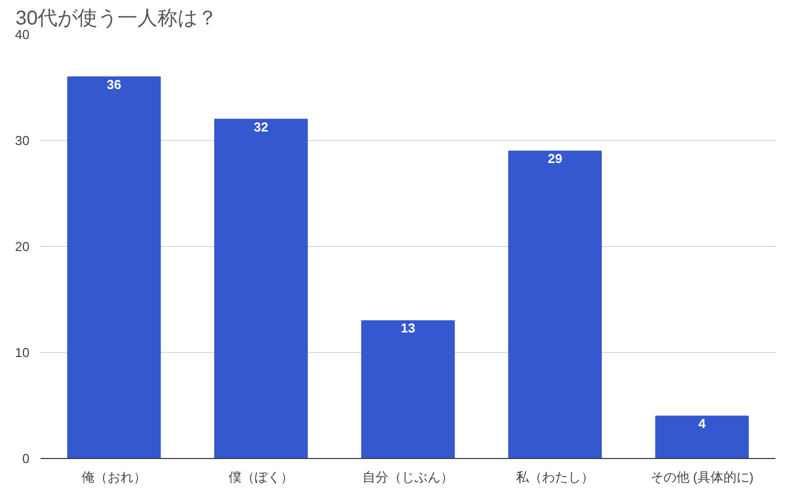  Describe the element at coordinates (702, 424) in the screenshot. I see `data-label: 4` at that location.